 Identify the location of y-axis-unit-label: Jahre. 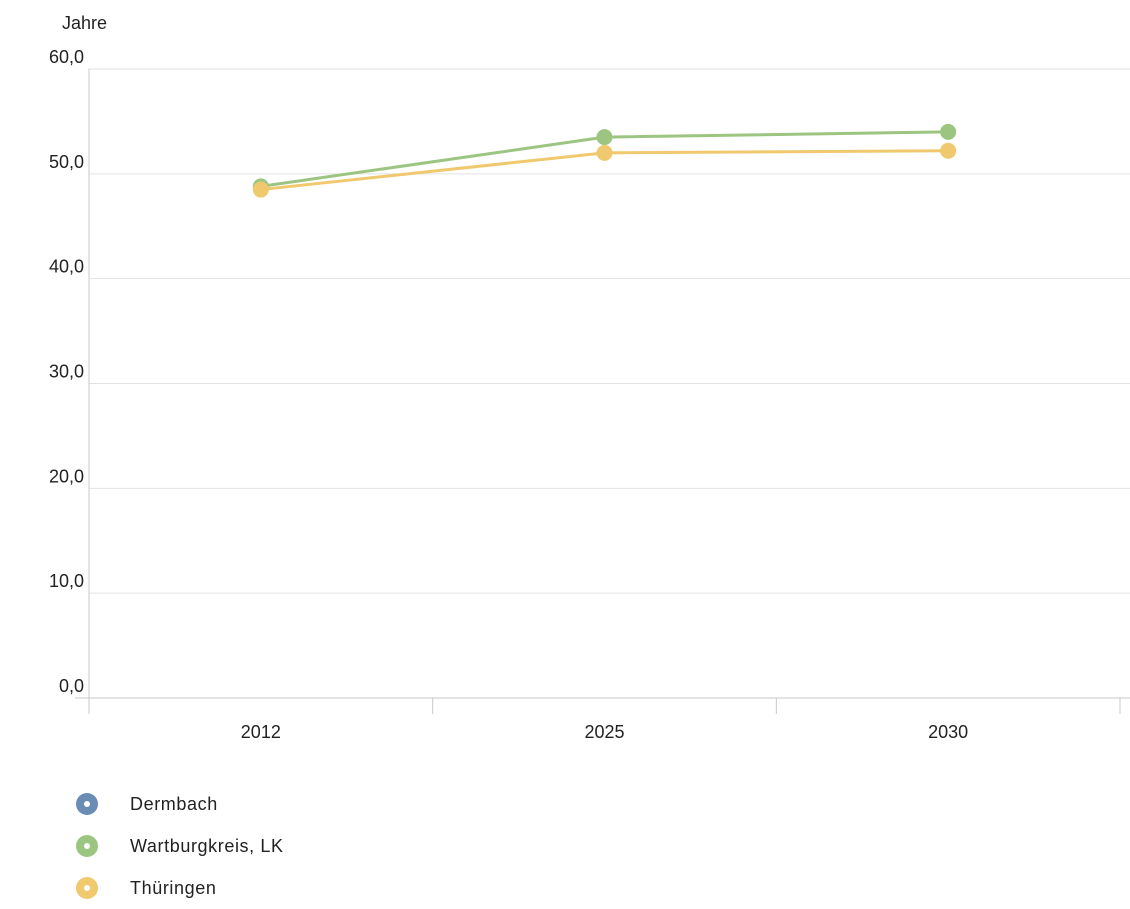
(84, 23).